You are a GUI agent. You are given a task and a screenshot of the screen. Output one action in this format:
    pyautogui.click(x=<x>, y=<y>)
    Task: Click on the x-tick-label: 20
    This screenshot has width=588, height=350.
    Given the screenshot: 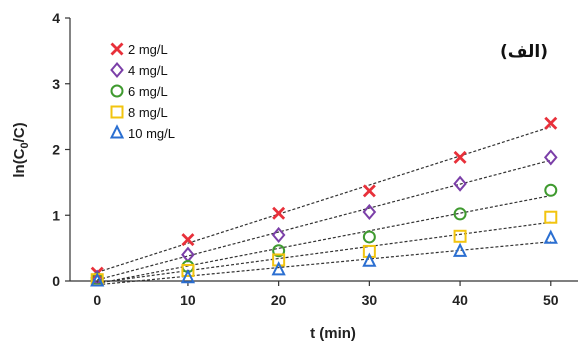 What is the action you would take?
    pyautogui.click(x=279, y=300)
    